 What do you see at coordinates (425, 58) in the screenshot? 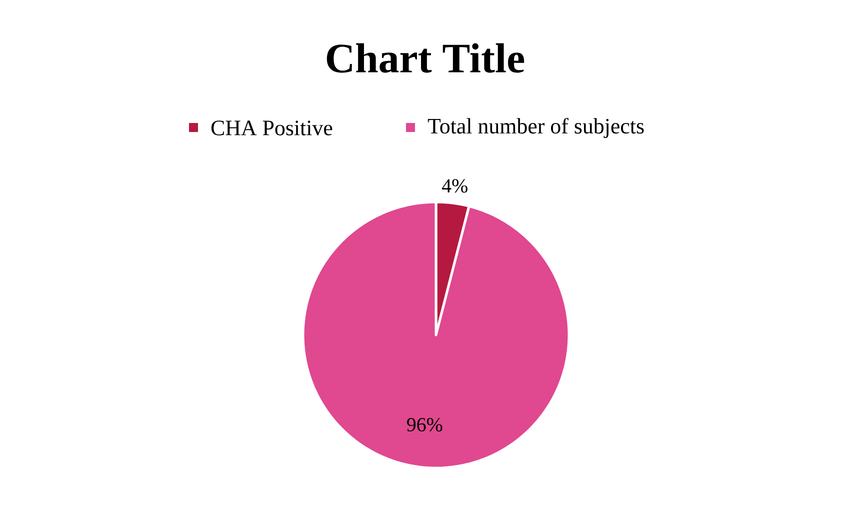
I see `chart-title: Chart Title` at bounding box center [425, 58].